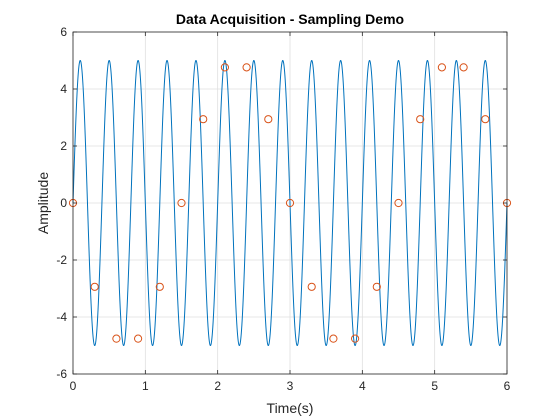 This screenshot has width=560, height=420. What do you see at coordinates (61, 260) in the screenshot?
I see `y-tick-label: -2` at bounding box center [61, 260].